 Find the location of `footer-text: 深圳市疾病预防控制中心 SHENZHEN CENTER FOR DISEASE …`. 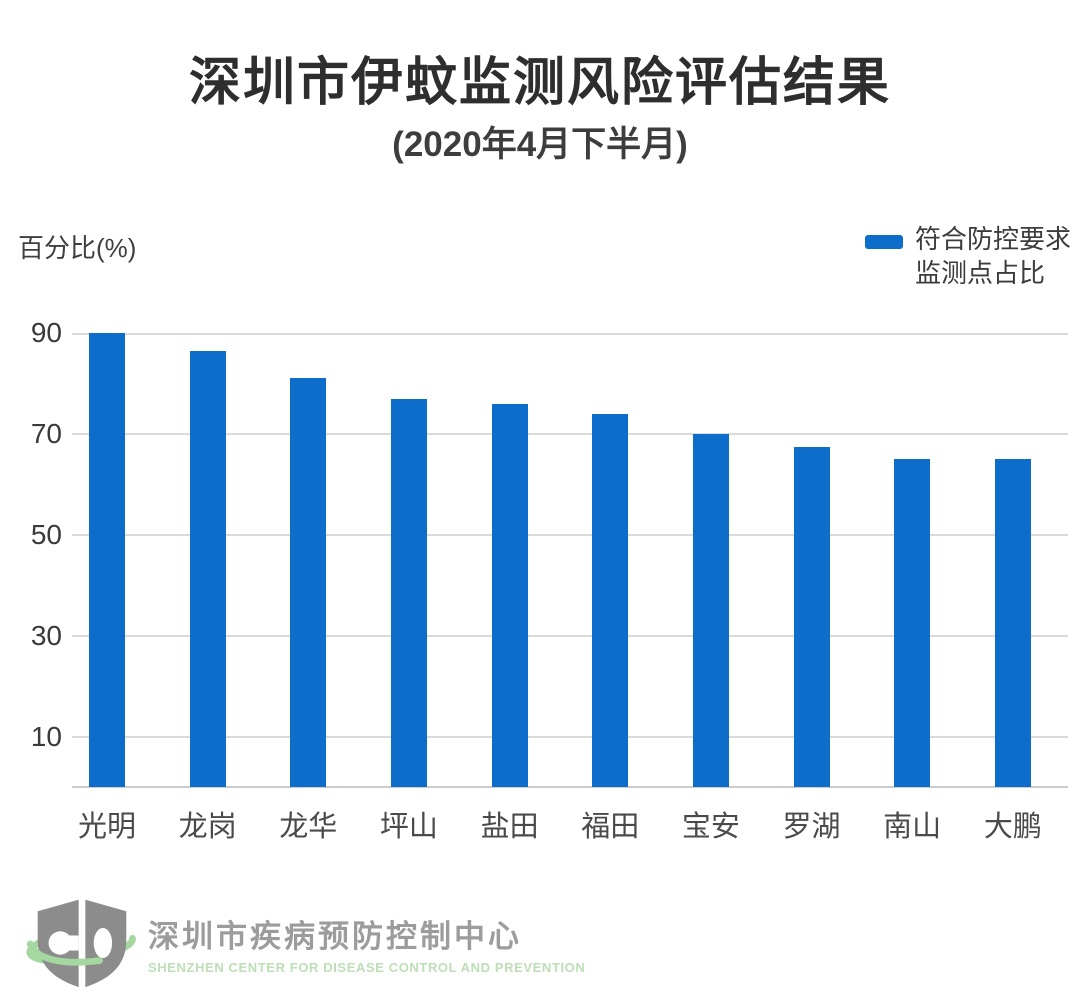

footer-text: 深圳市疾病预防控制中心 SHENZHEN CENTER FOR DISEASE … is located at coordinates (366, 943).